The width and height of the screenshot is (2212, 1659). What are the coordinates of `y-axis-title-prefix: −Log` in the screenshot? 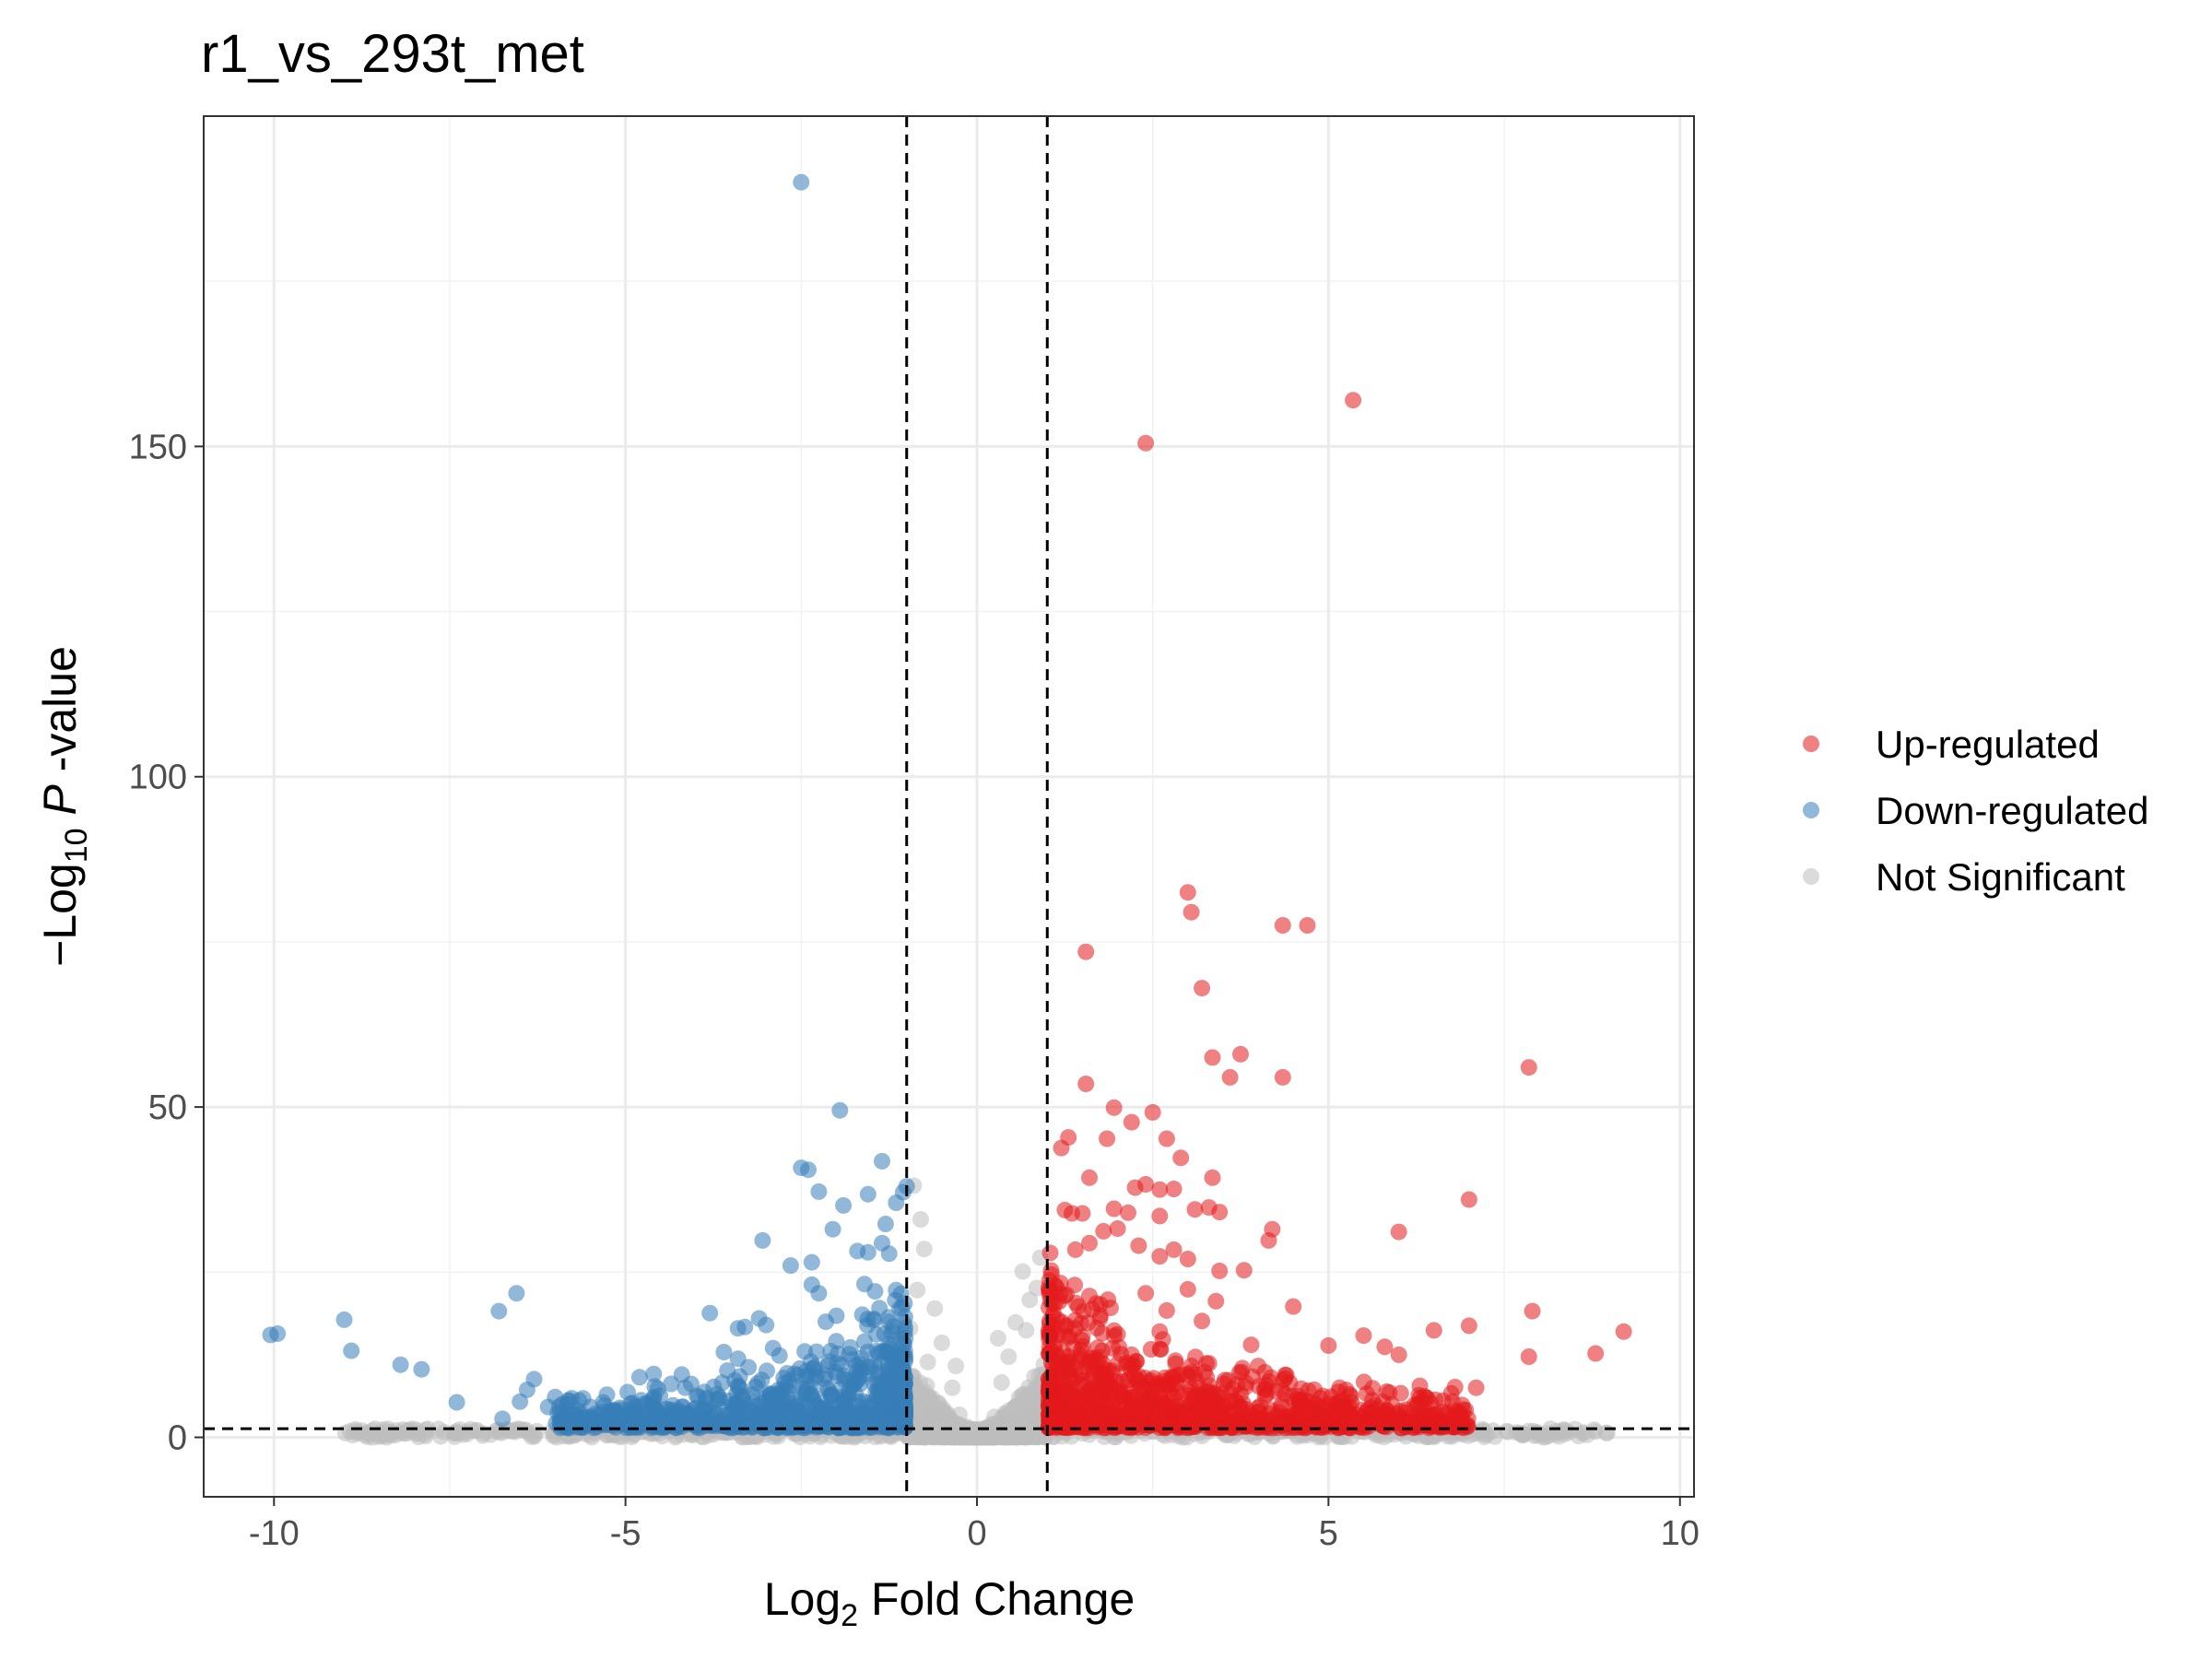 It's located at (60, 915).